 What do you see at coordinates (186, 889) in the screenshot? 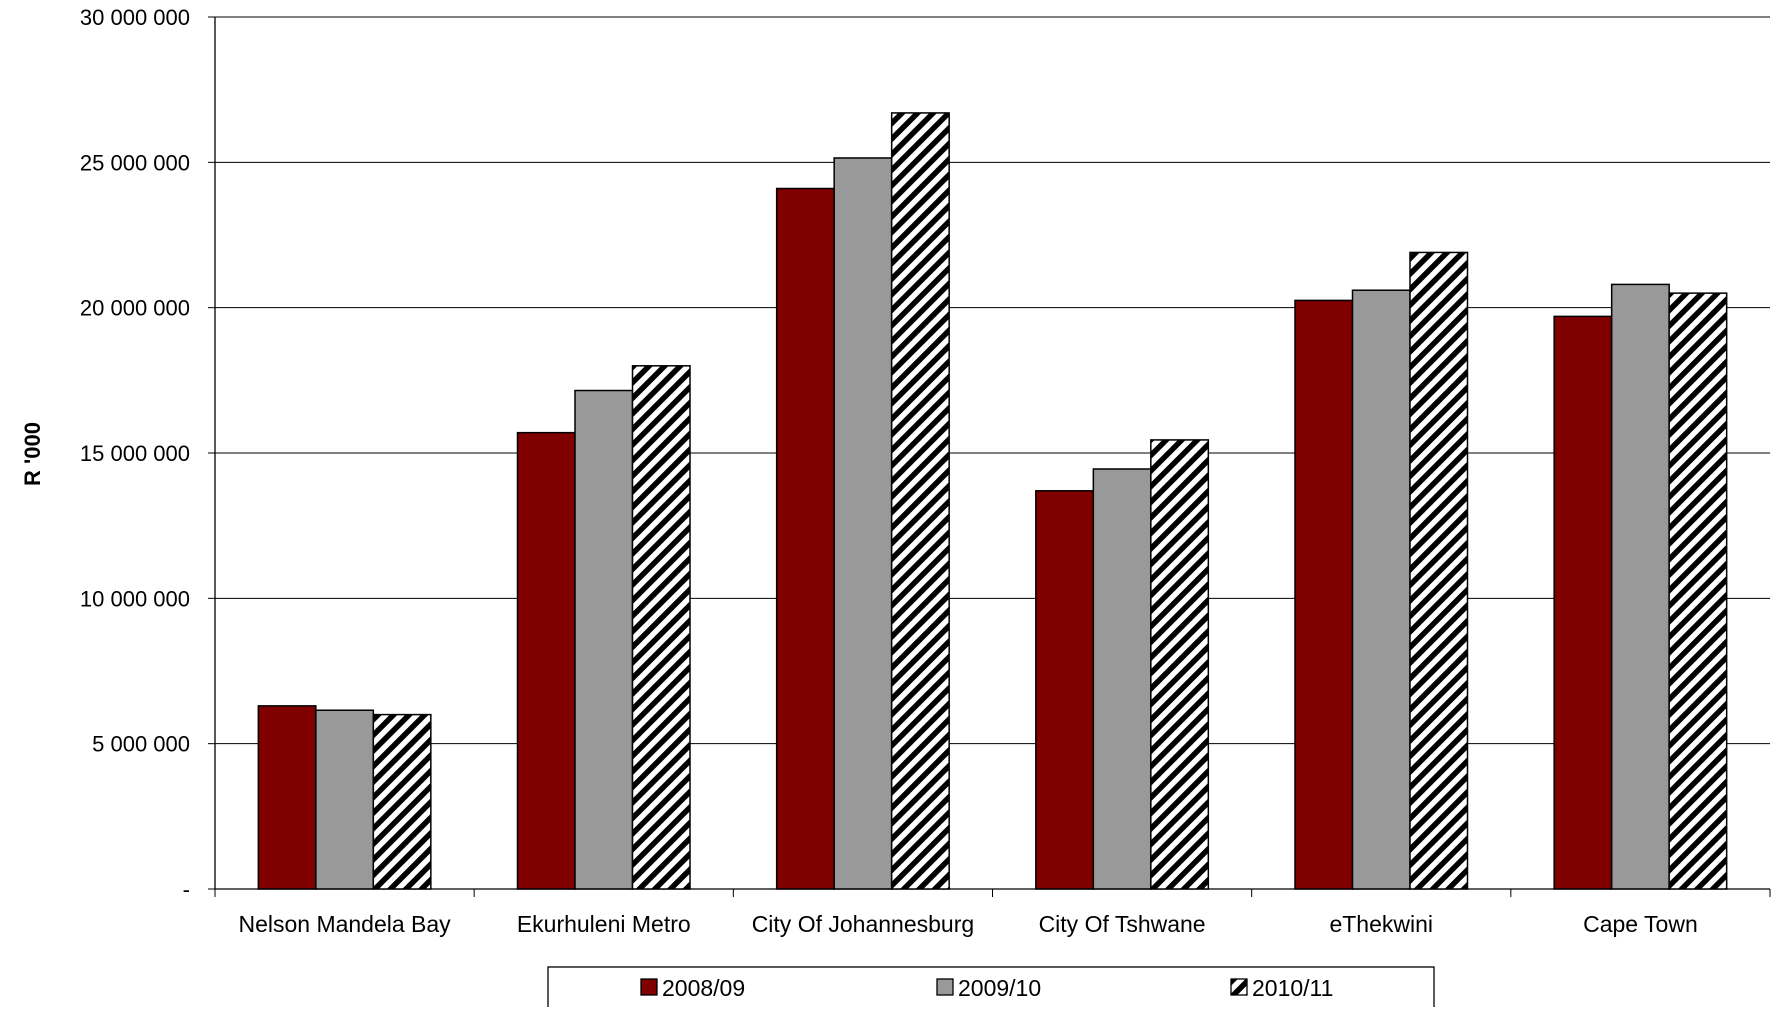
I see `y-tick-label: -` at bounding box center [186, 889].